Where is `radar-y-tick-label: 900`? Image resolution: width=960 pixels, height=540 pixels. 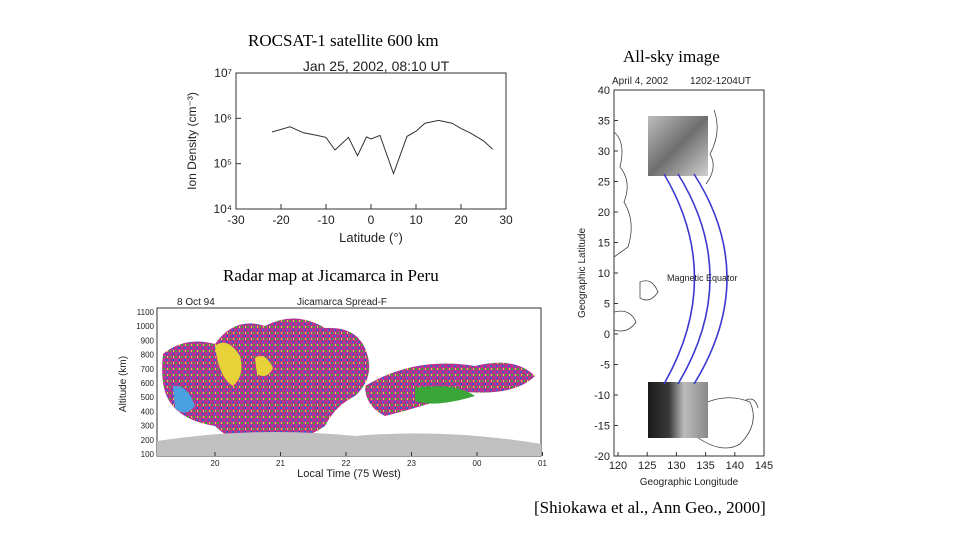
radar-y-tick-label: 900 is located at coordinates (148, 340).